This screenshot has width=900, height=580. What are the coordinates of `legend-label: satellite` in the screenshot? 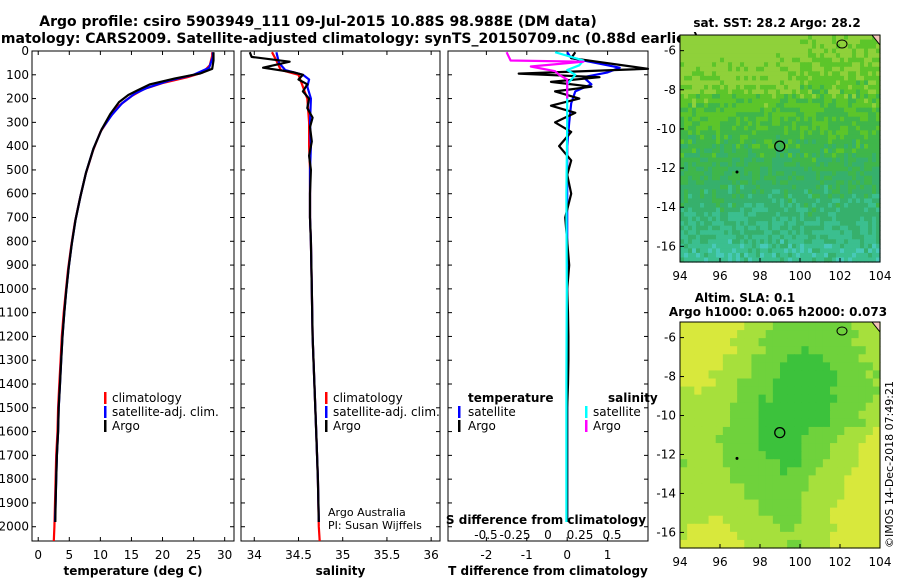 It's located at (617, 412).